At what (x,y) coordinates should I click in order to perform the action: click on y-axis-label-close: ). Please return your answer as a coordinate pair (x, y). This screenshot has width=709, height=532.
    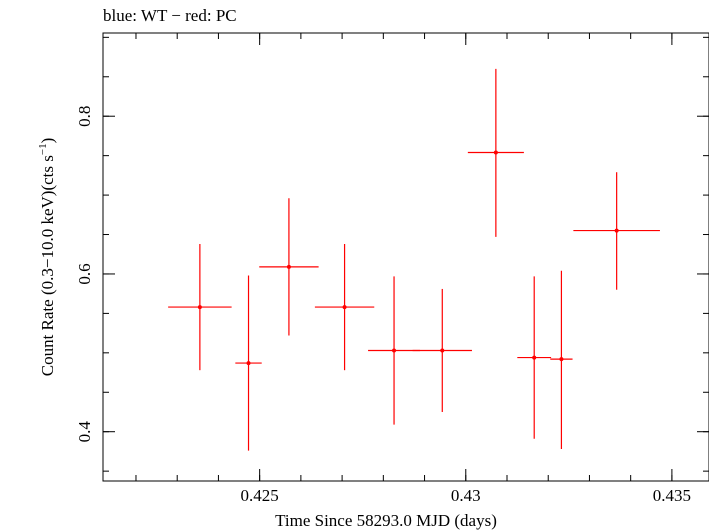
    Looking at the image, I should click on (47, 141).